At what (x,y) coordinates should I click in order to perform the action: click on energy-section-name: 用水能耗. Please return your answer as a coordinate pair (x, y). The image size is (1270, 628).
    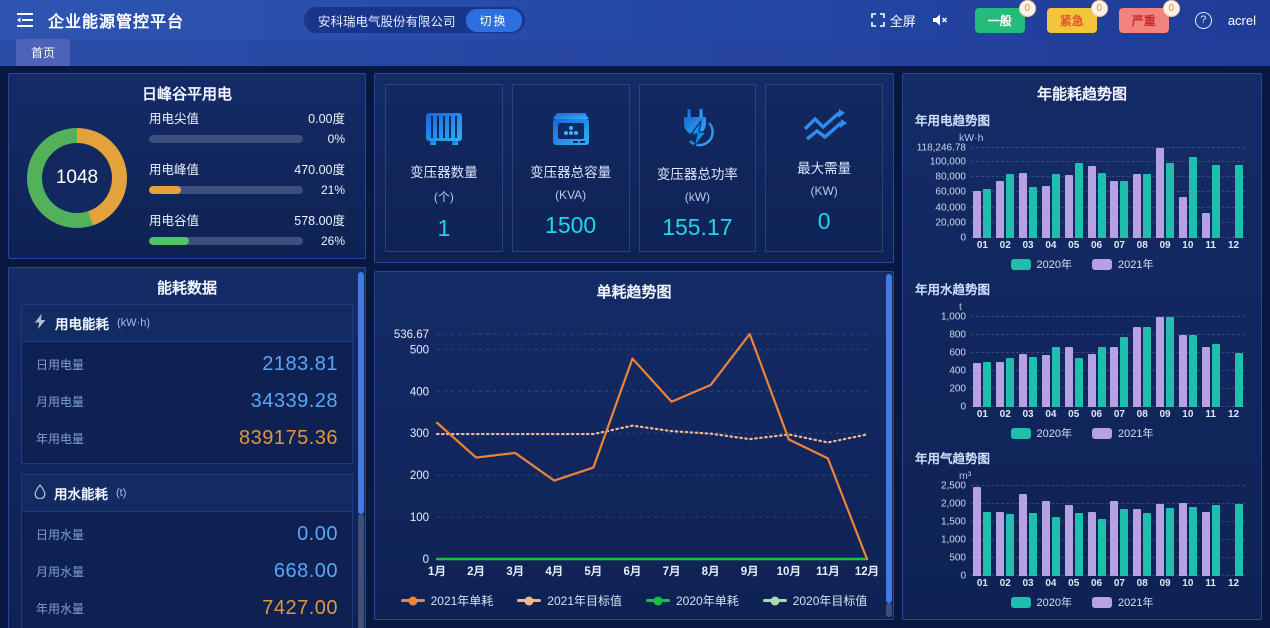
    Looking at the image, I should click on (81, 494).